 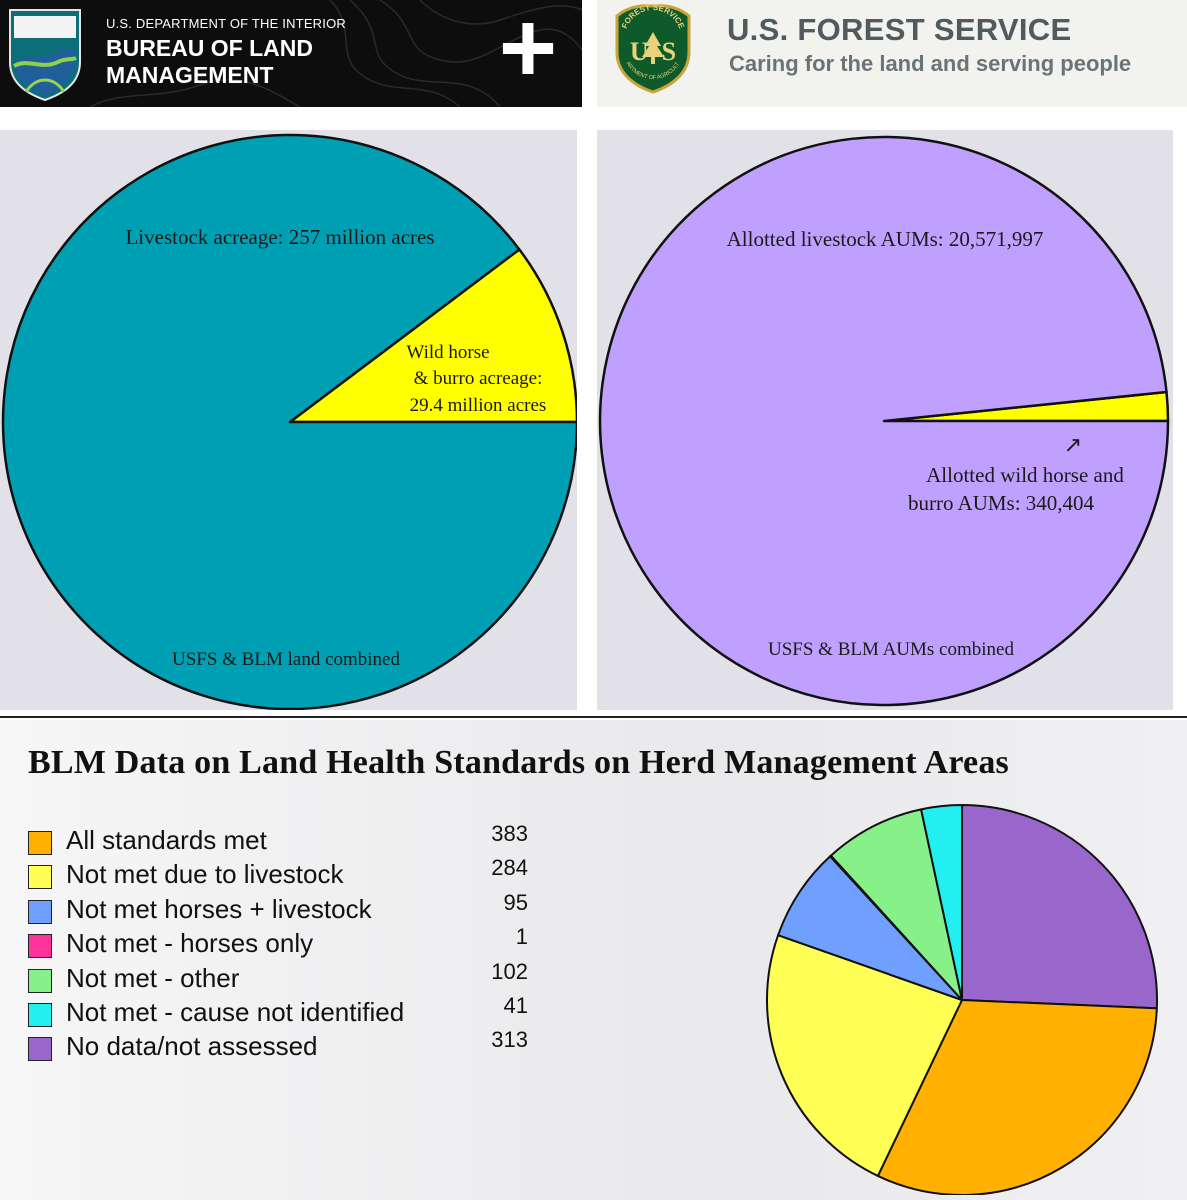 What do you see at coordinates (521, 937) in the screenshot?
I see `legend-value: 1` at bounding box center [521, 937].